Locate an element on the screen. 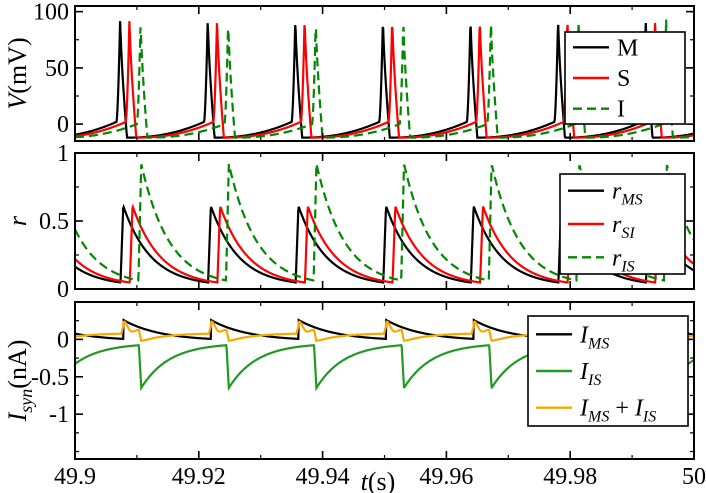 This screenshot has height=493, width=706. x-tick-label: 50 is located at coordinates (694, 477).